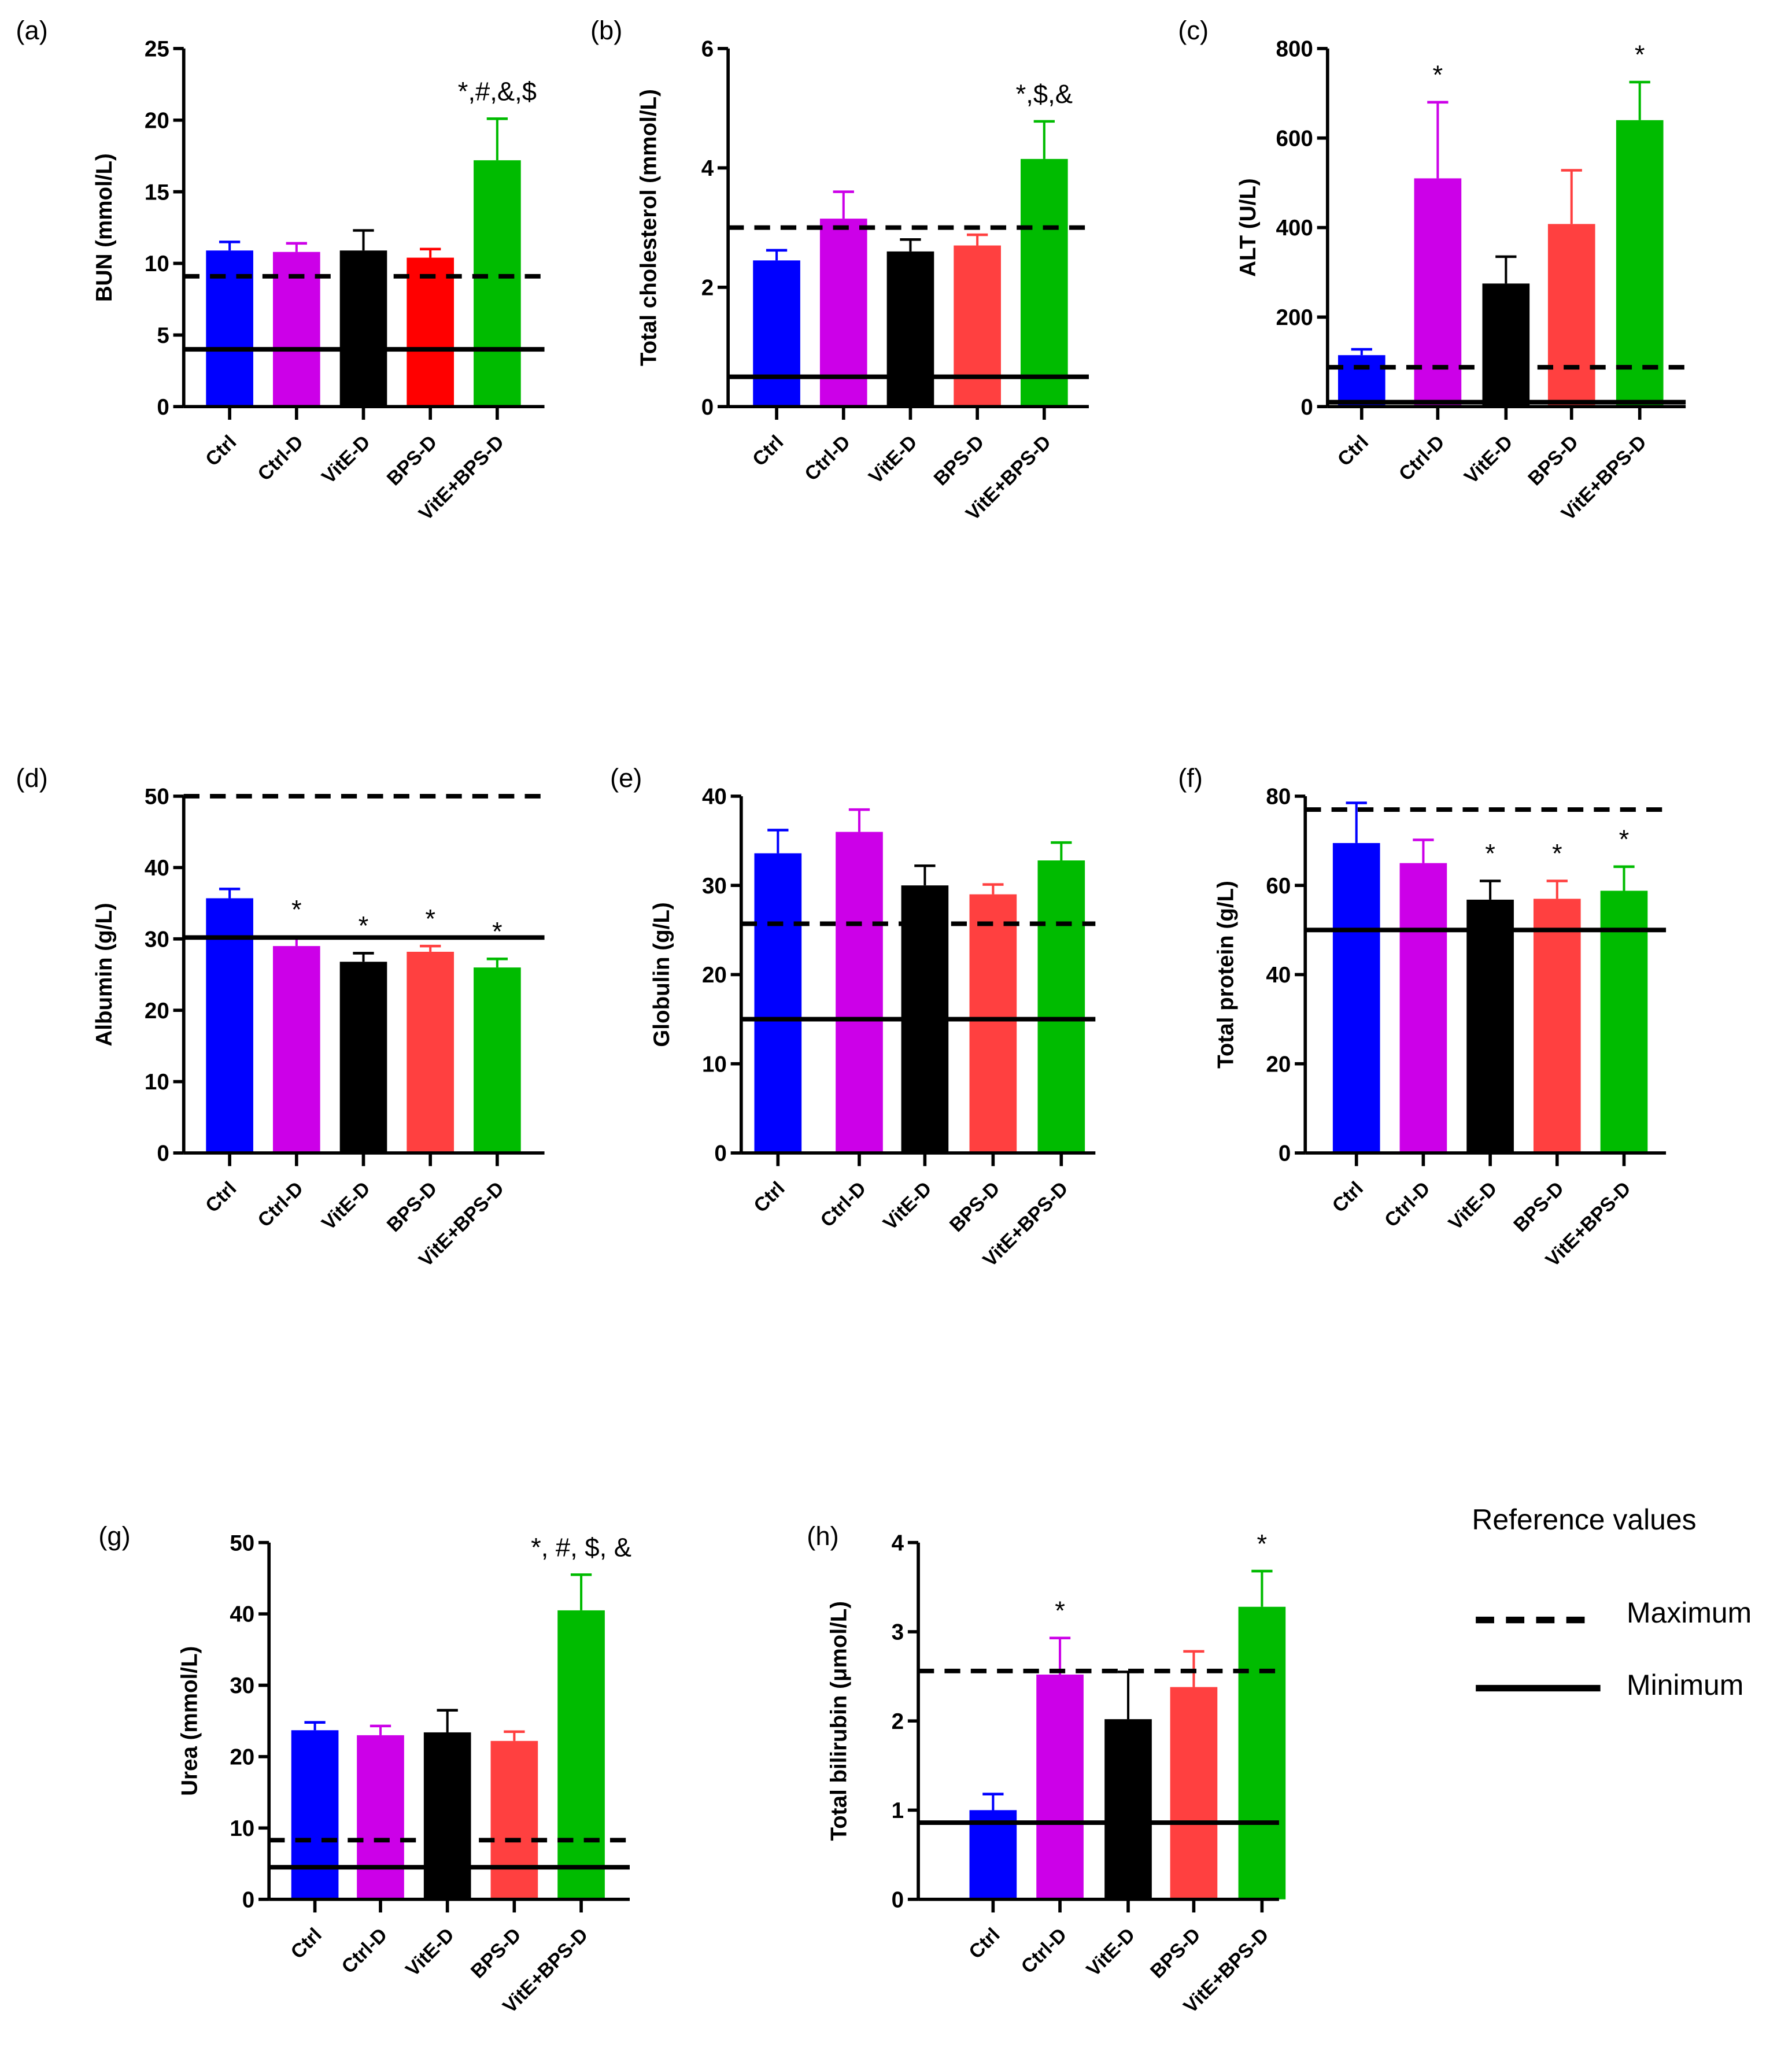 This screenshot has width=1792, height=2062. What do you see at coordinates (242, 1686) in the screenshot?
I see `y-tick-label: 30` at bounding box center [242, 1686].